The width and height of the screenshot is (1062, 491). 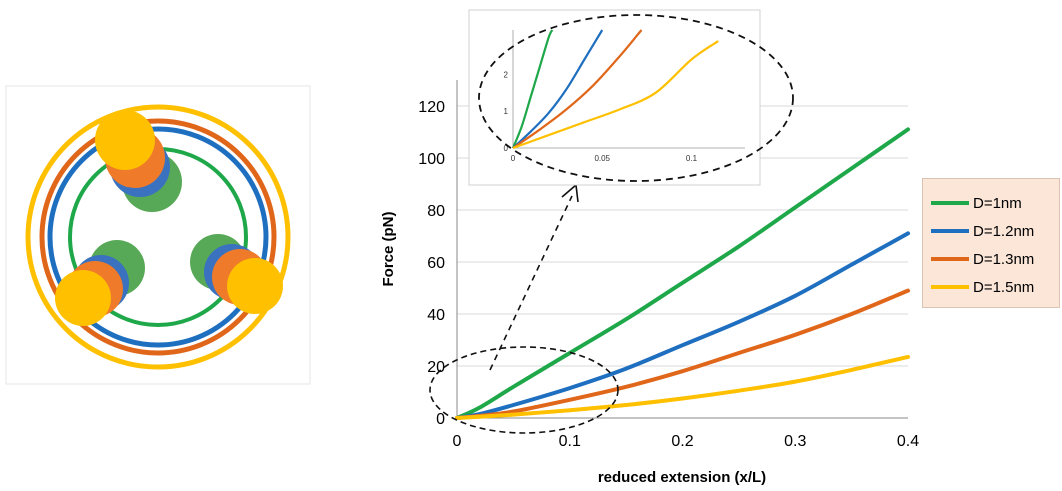 I want to click on x-tick-label: 0.2, so click(x=682, y=441).